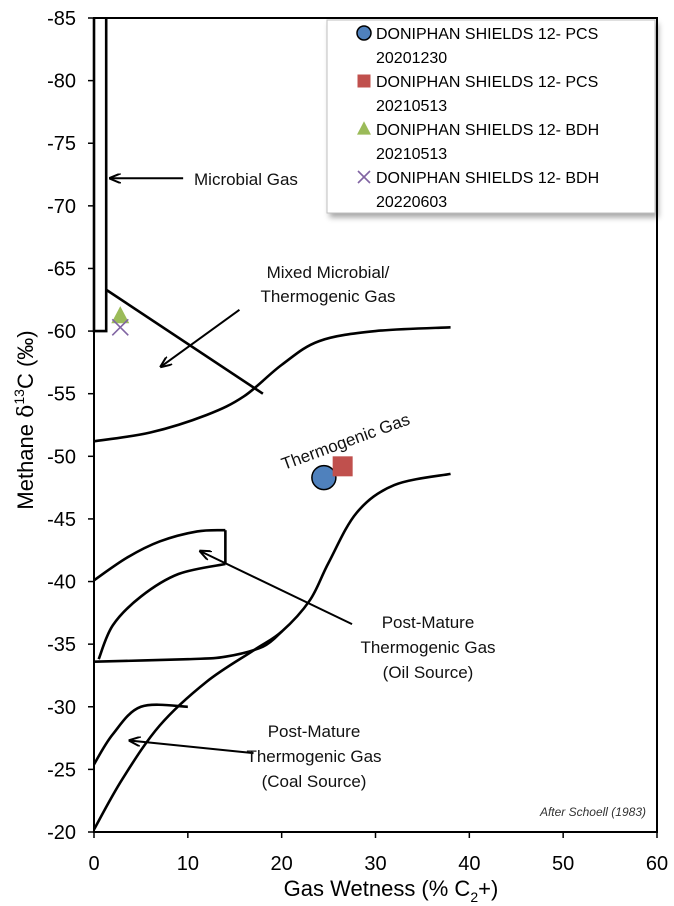 This screenshot has height=906, width=674. Describe the element at coordinates (282, 864) in the screenshot. I see `x-tick-label: 20` at that location.